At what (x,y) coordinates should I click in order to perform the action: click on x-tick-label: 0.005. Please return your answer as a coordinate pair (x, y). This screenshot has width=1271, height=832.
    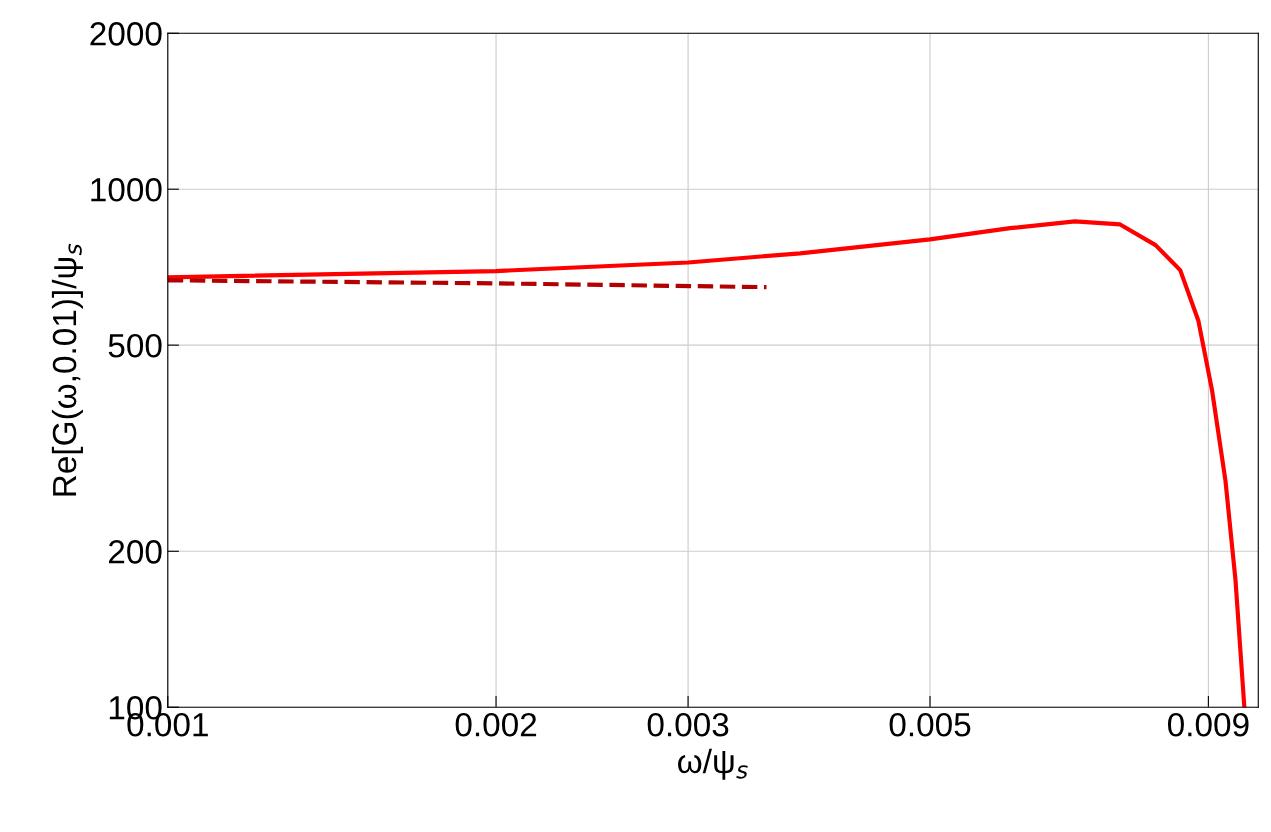
    Looking at the image, I should click on (930, 724).